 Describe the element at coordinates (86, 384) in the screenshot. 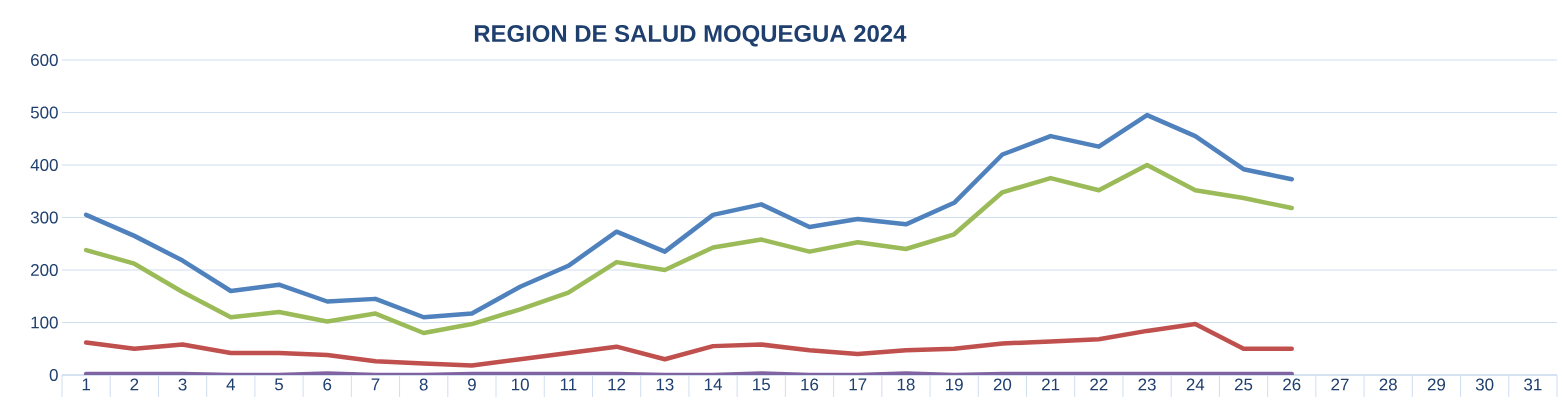

I see `x-tick-label: 1` at that location.